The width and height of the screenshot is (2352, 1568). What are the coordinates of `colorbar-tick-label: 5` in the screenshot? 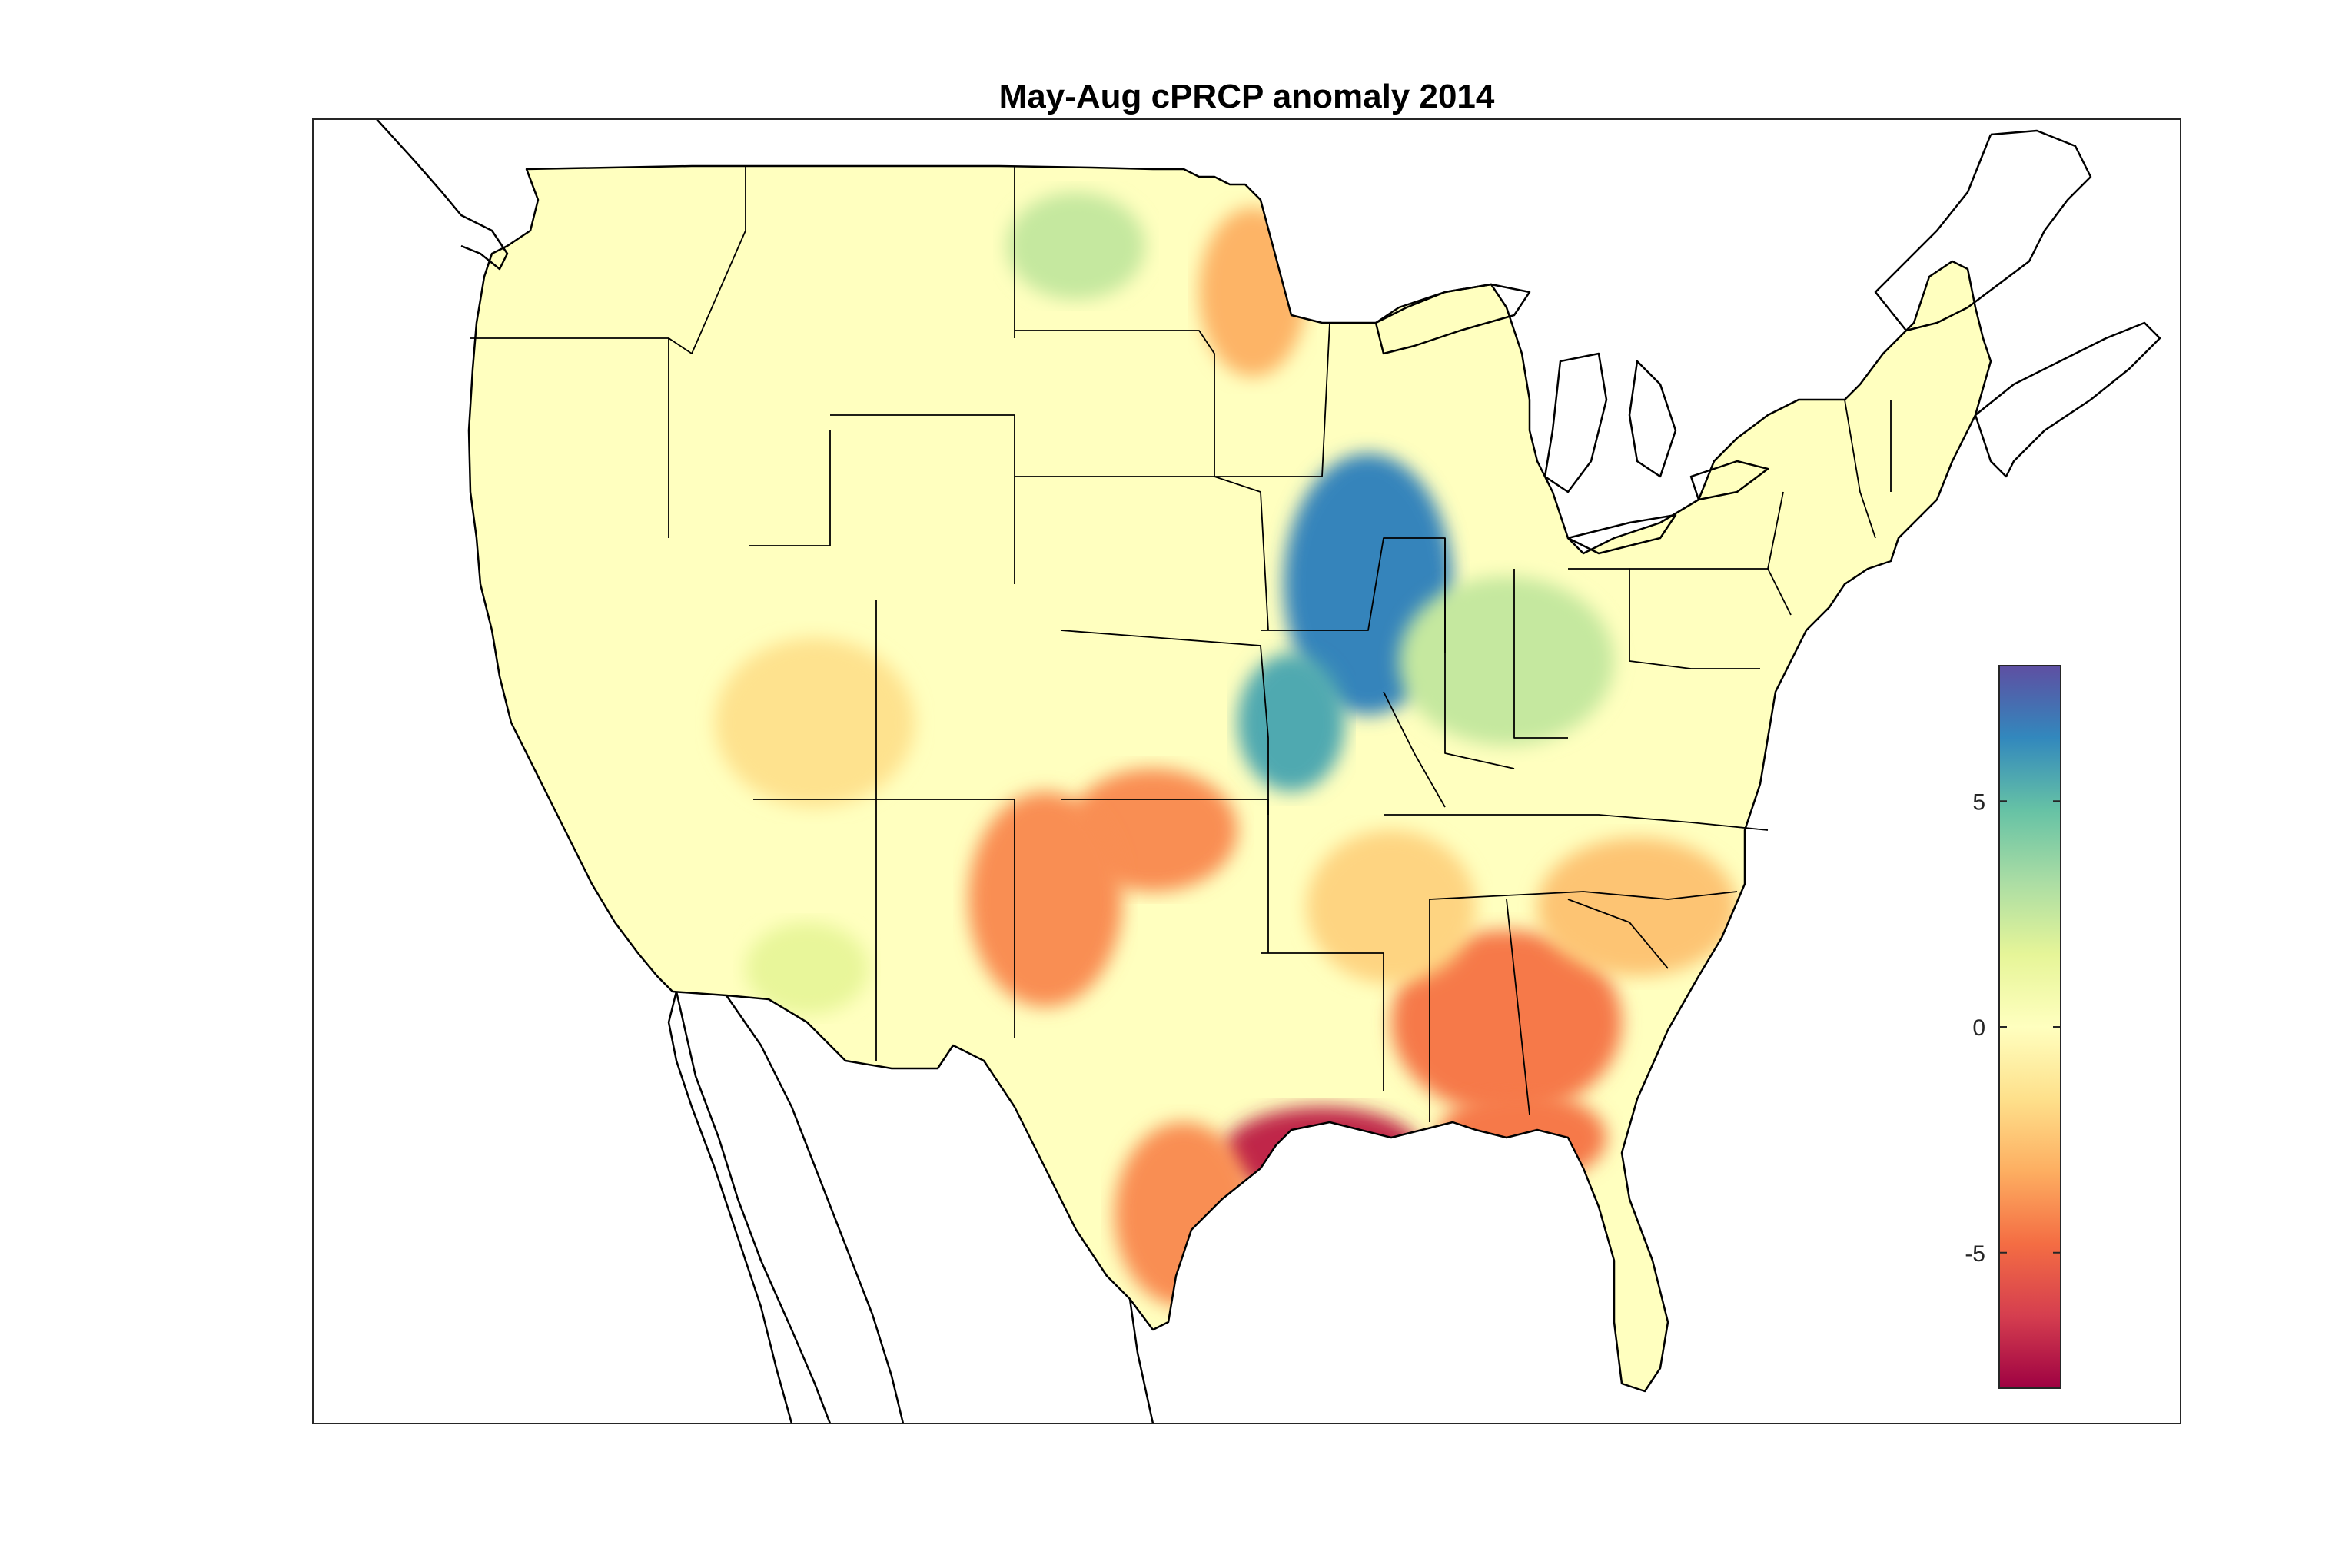 It's located at (1978, 802).